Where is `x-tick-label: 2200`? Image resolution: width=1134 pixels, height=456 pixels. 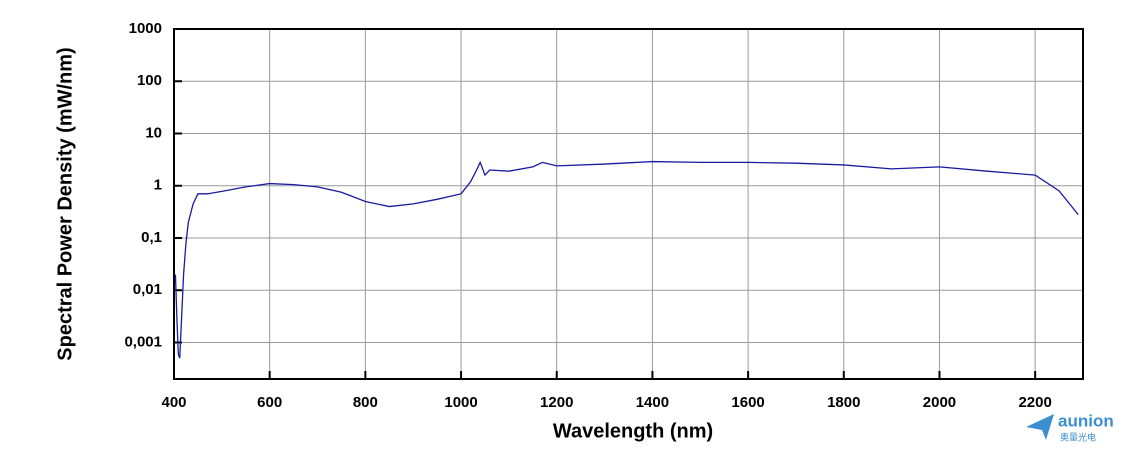 x-tick-label: 2200 is located at coordinates (1034, 402).